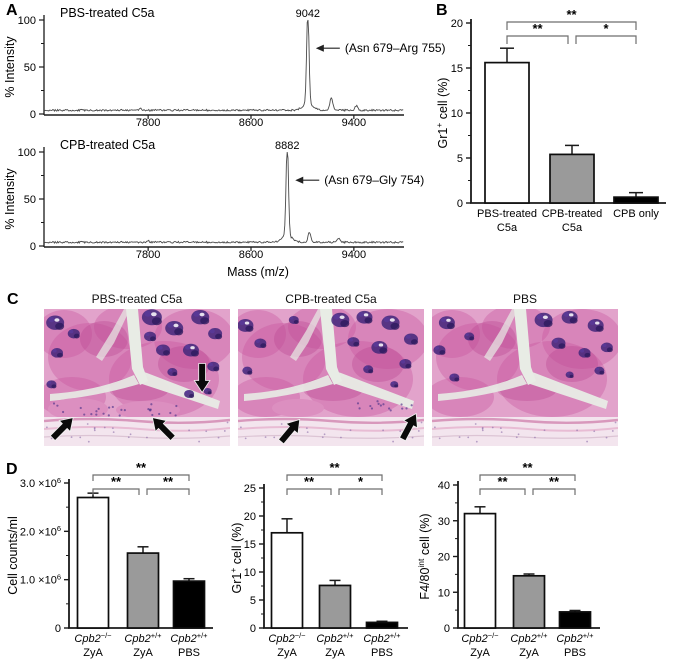 The width and height of the screenshot is (673, 666). I want to click on category-label: CPB only, so click(636, 214).